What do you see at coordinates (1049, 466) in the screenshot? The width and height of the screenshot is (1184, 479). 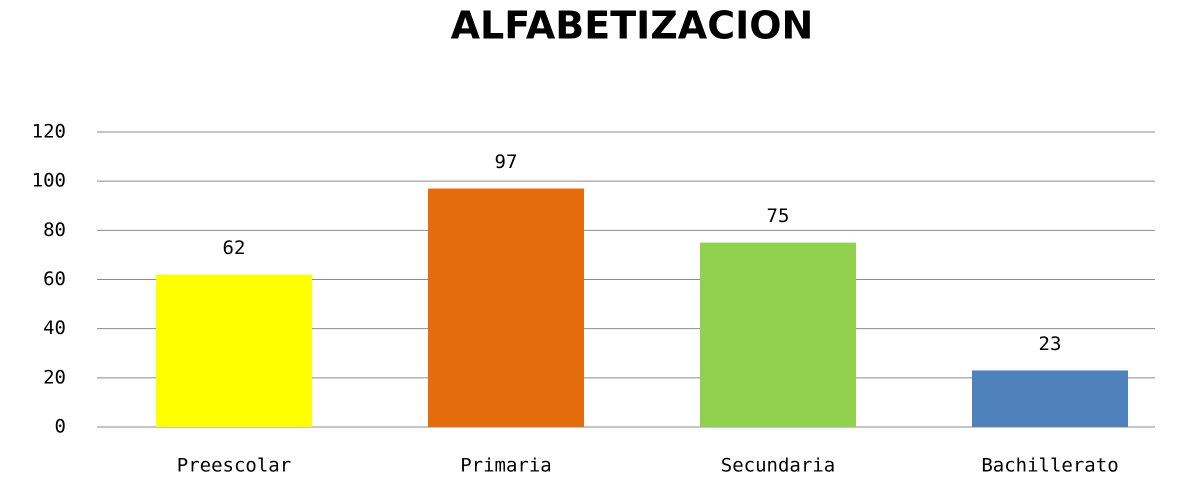 I see `x-tick-label: Bachillerato` at bounding box center [1049, 466].